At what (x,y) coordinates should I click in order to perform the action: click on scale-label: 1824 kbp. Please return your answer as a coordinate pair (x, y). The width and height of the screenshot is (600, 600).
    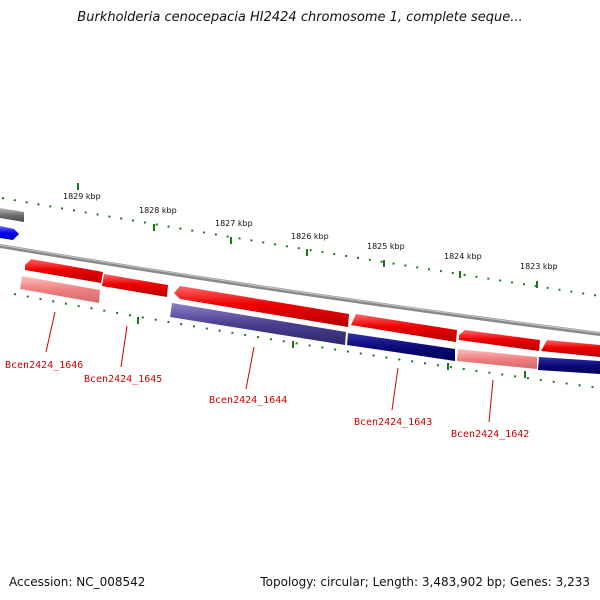
    Looking at the image, I should click on (463, 256).